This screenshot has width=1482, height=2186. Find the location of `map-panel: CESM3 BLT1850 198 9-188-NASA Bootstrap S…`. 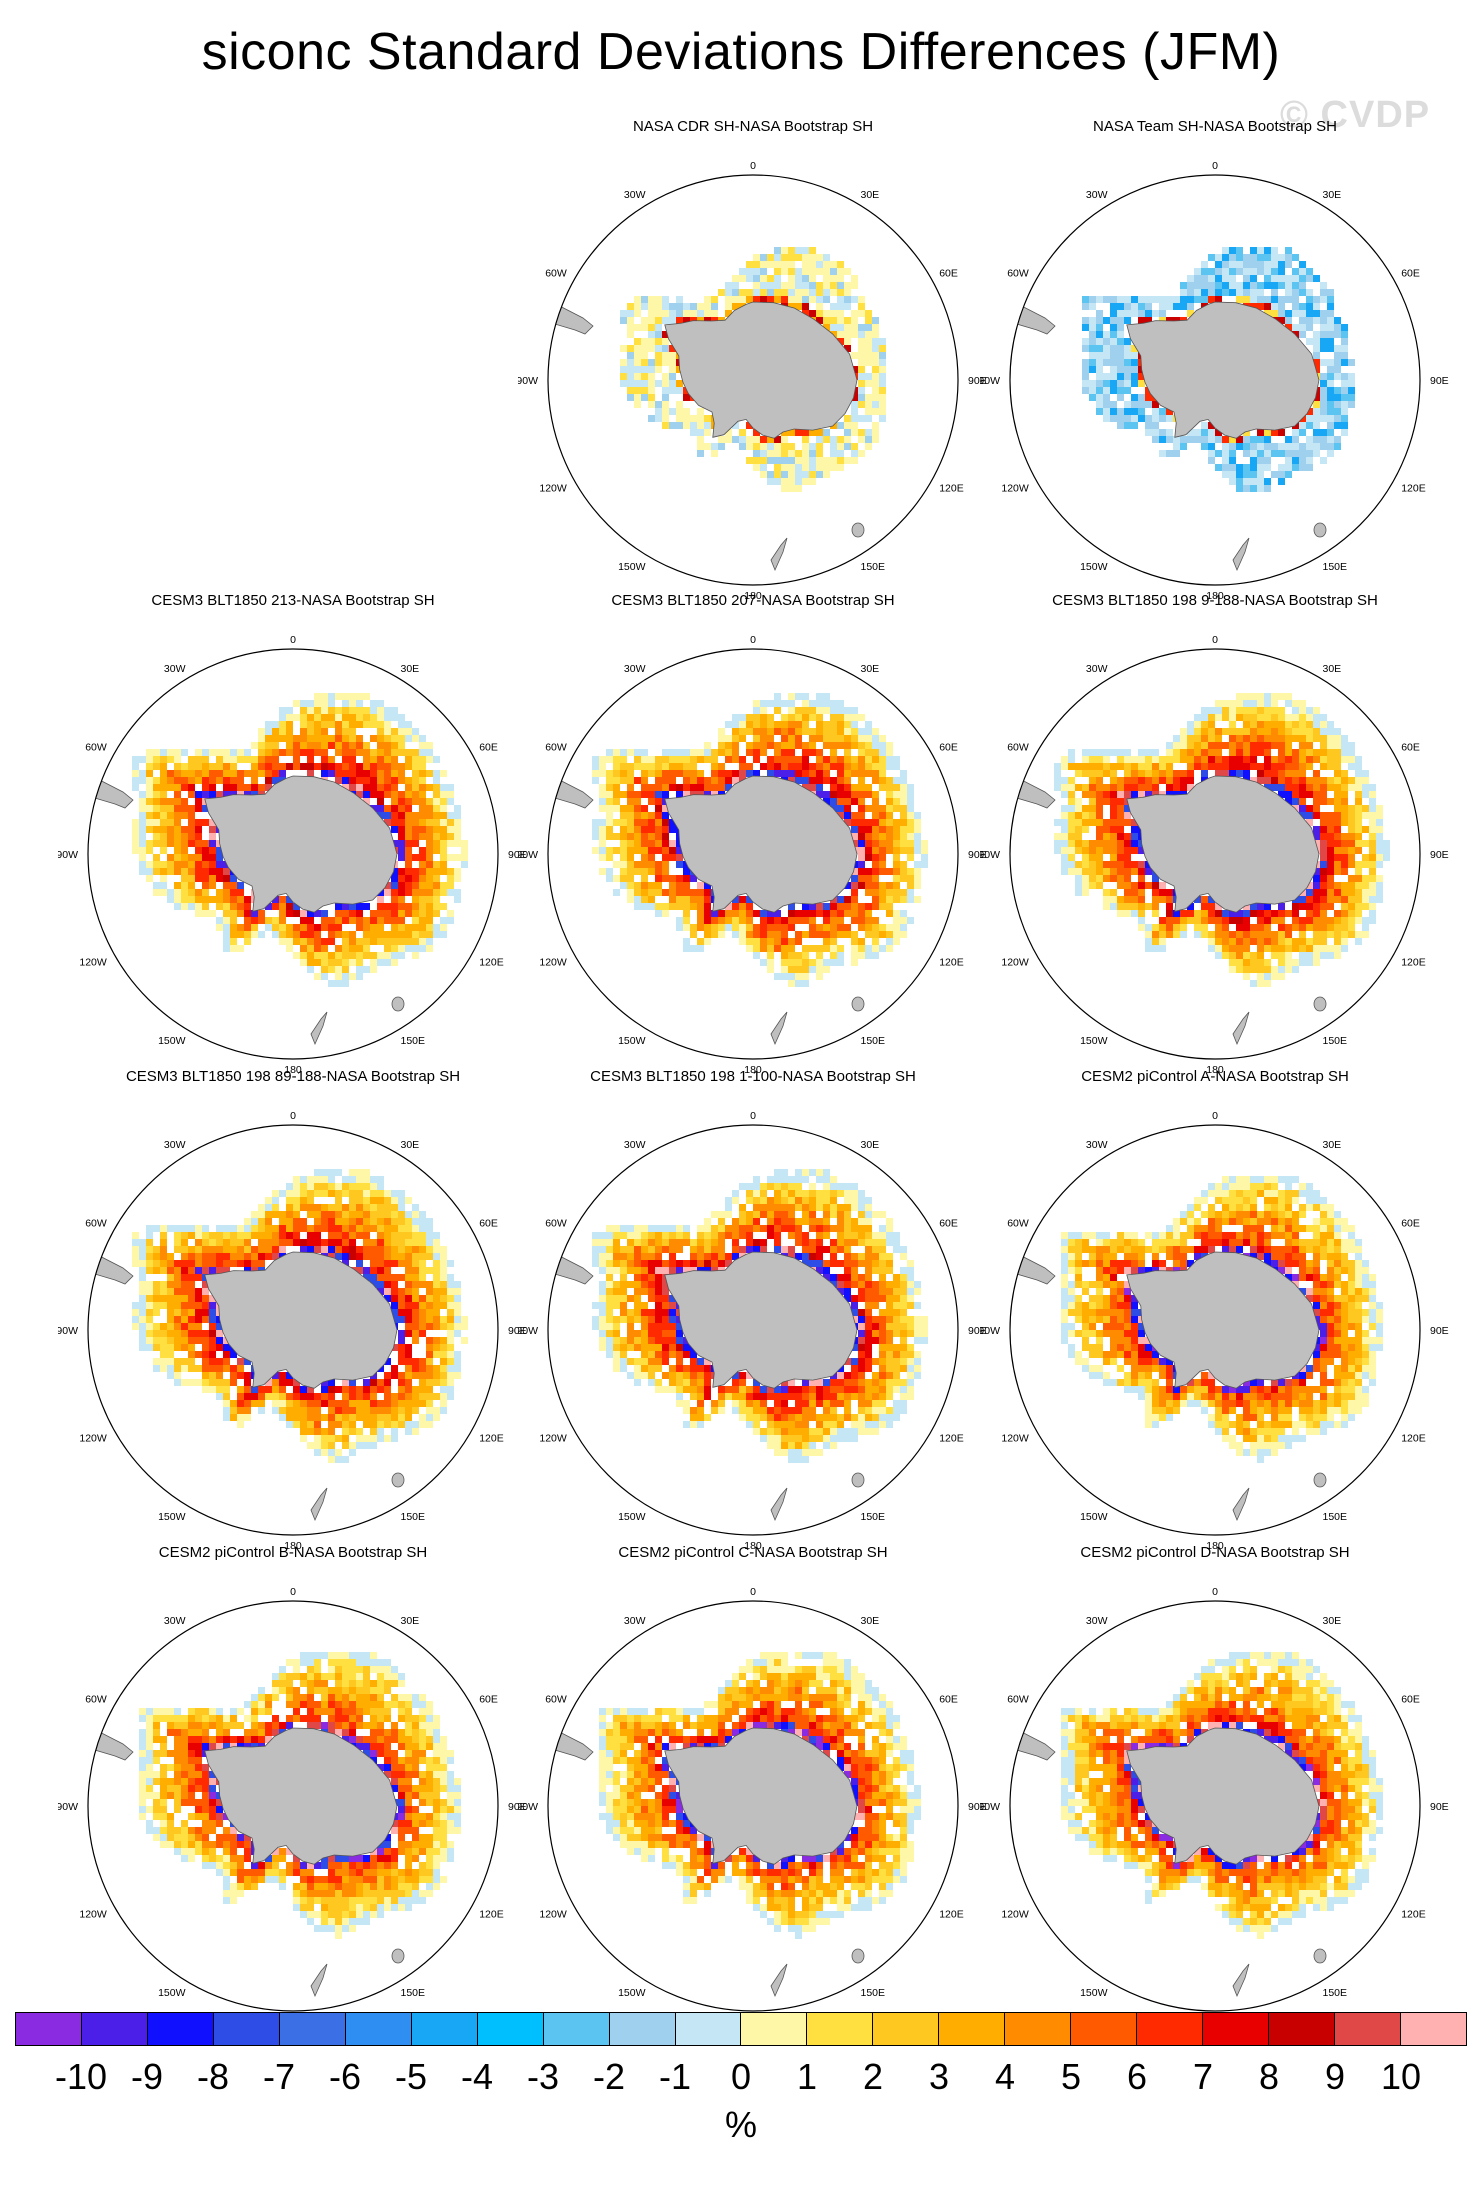

map-panel: CESM3 BLT1850 198 9-188-NASA Bootstrap S… is located at coordinates (1215, 834).